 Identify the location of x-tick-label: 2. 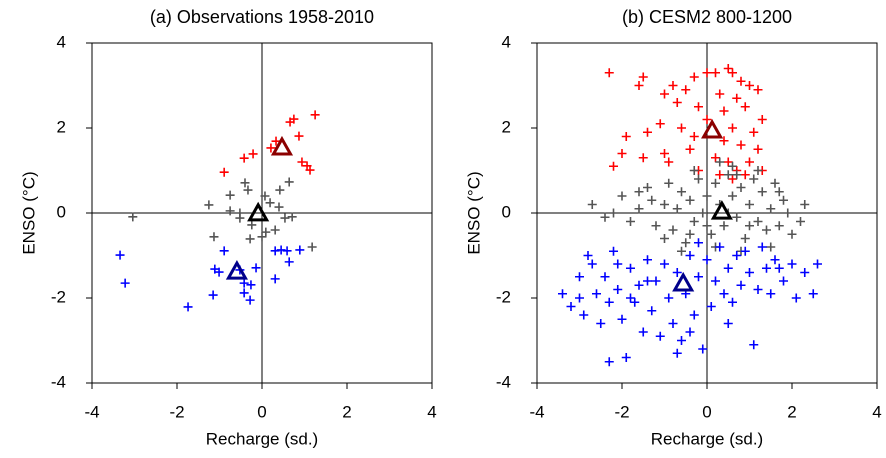
(346, 411).